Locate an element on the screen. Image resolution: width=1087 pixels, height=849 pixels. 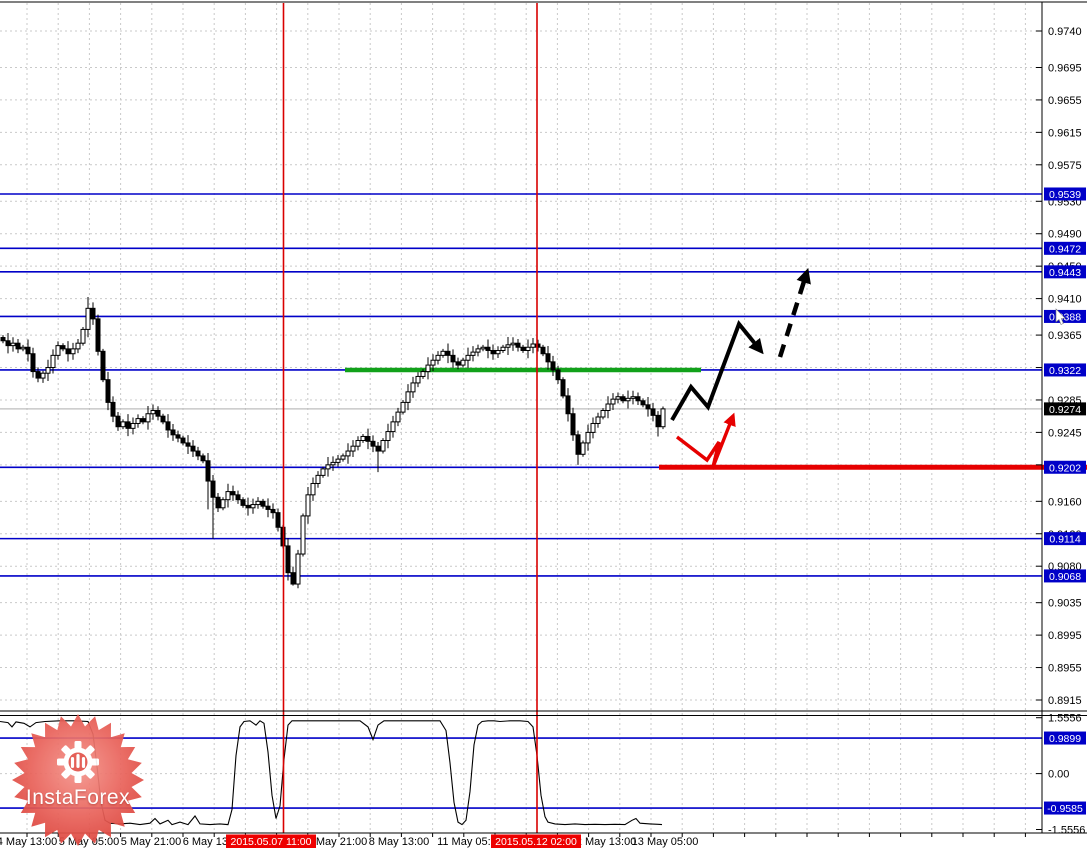
red-zigzag-arrow is located at coordinates (705, 440).